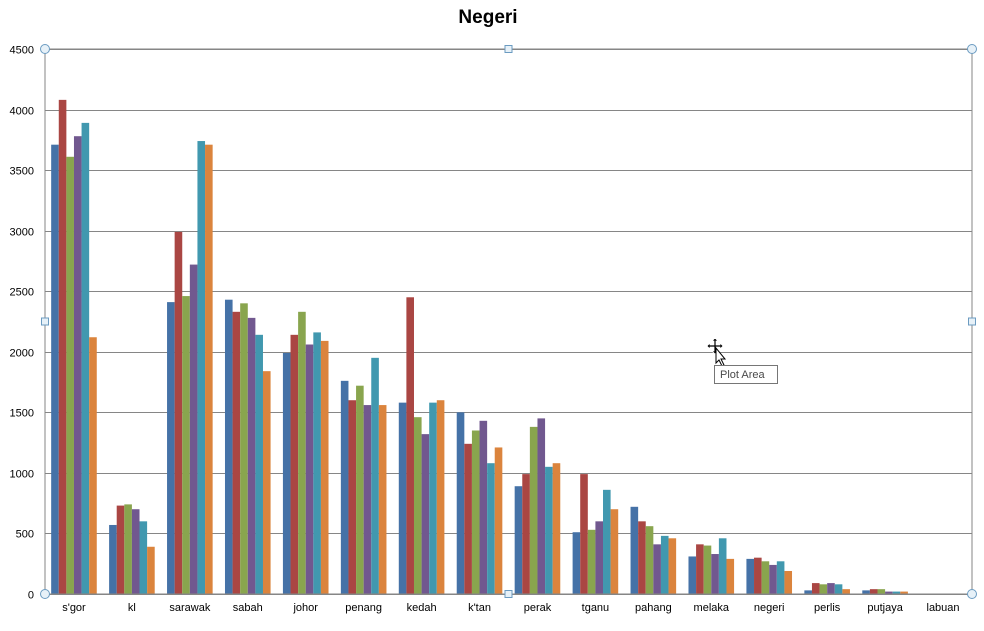 Image resolution: width=984 pixels, height=631 pixels. Describe the element at coordinates (487, 17) in the screenshot. I see `chart-title: Negeri` at that location.